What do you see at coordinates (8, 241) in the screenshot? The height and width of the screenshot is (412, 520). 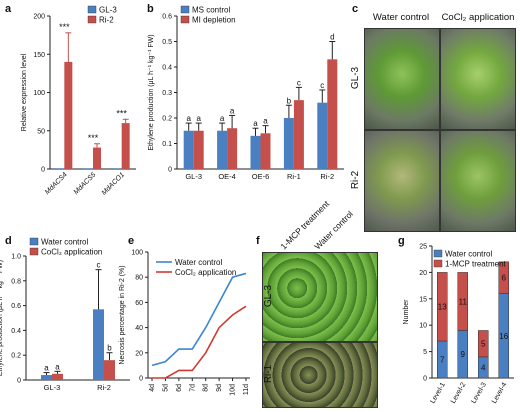 I see `panel-letter: d` at bounding box center [8, 241].